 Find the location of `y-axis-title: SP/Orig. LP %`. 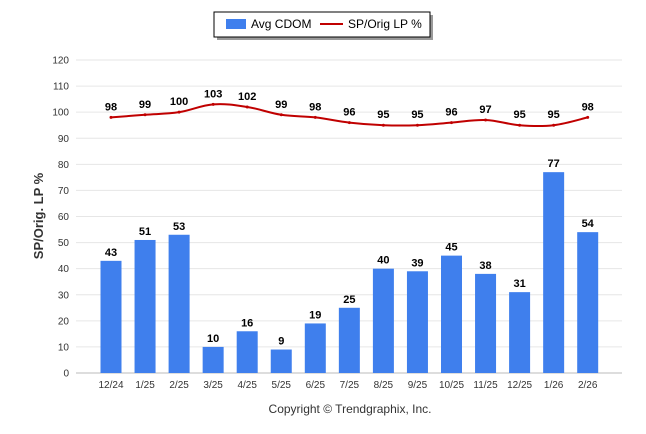

y-axis-title: SP/Orig. LP % is located at coordinates (38, 215).